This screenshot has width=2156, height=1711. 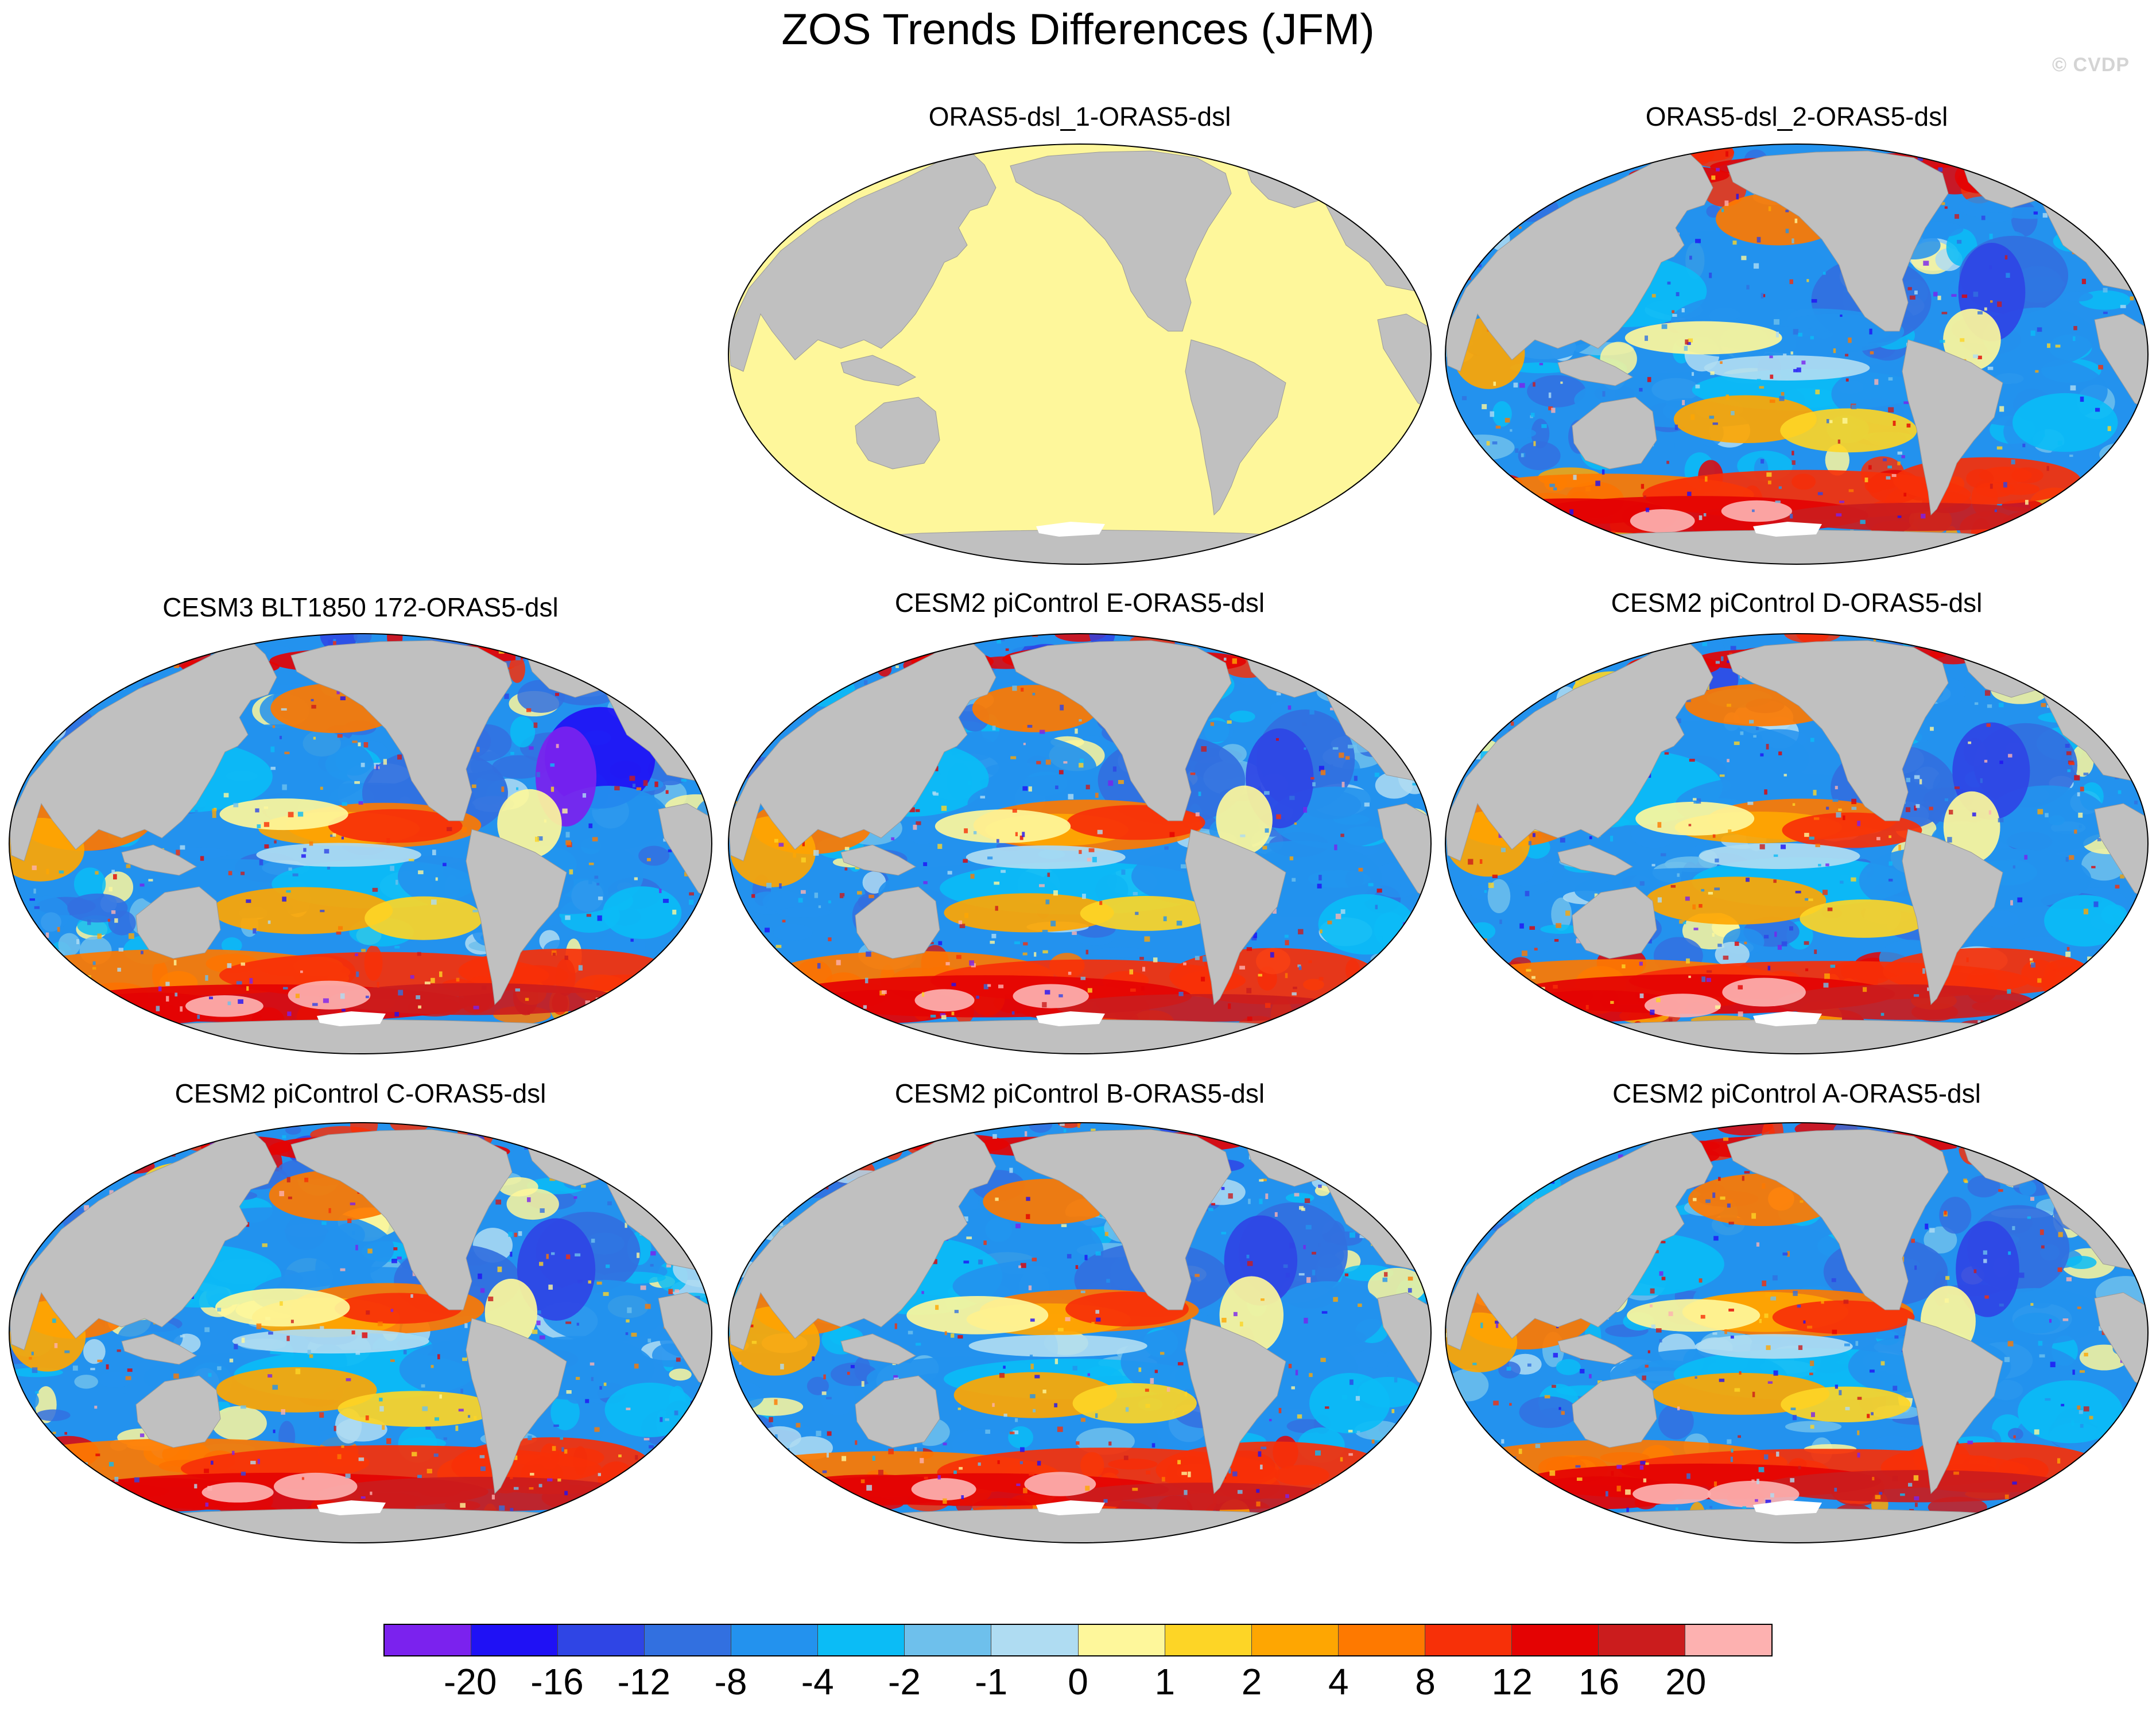 What do you see at coordinates (1579, 750) in the screenshot?
I see `asia-landmass` at bounding box center [1579, 750].